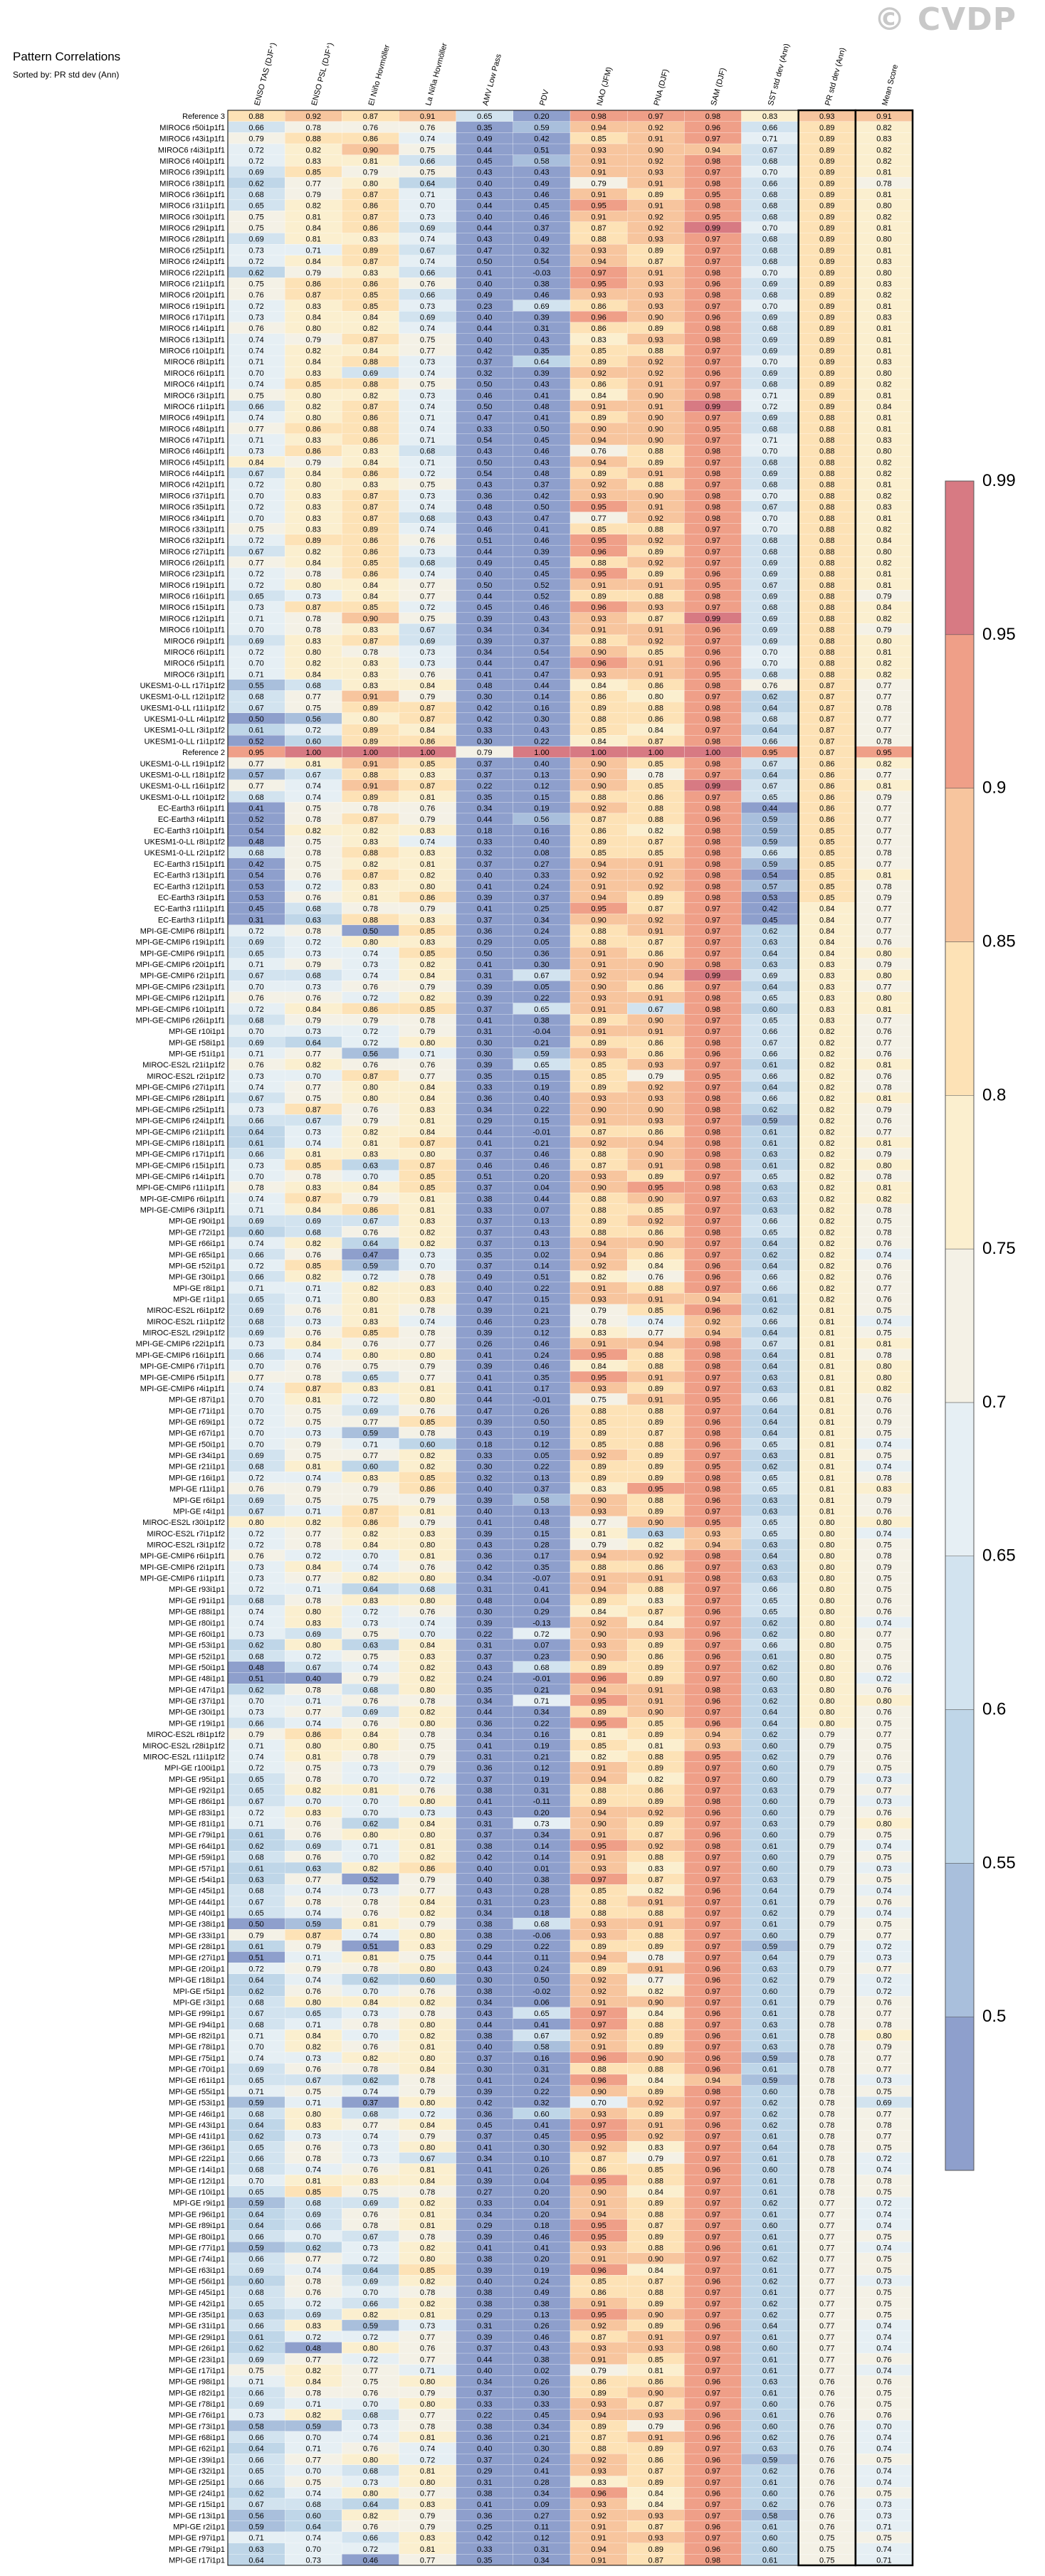  I want to click on row-label: MPI-GE r47i1p1, so click(197, 1690).